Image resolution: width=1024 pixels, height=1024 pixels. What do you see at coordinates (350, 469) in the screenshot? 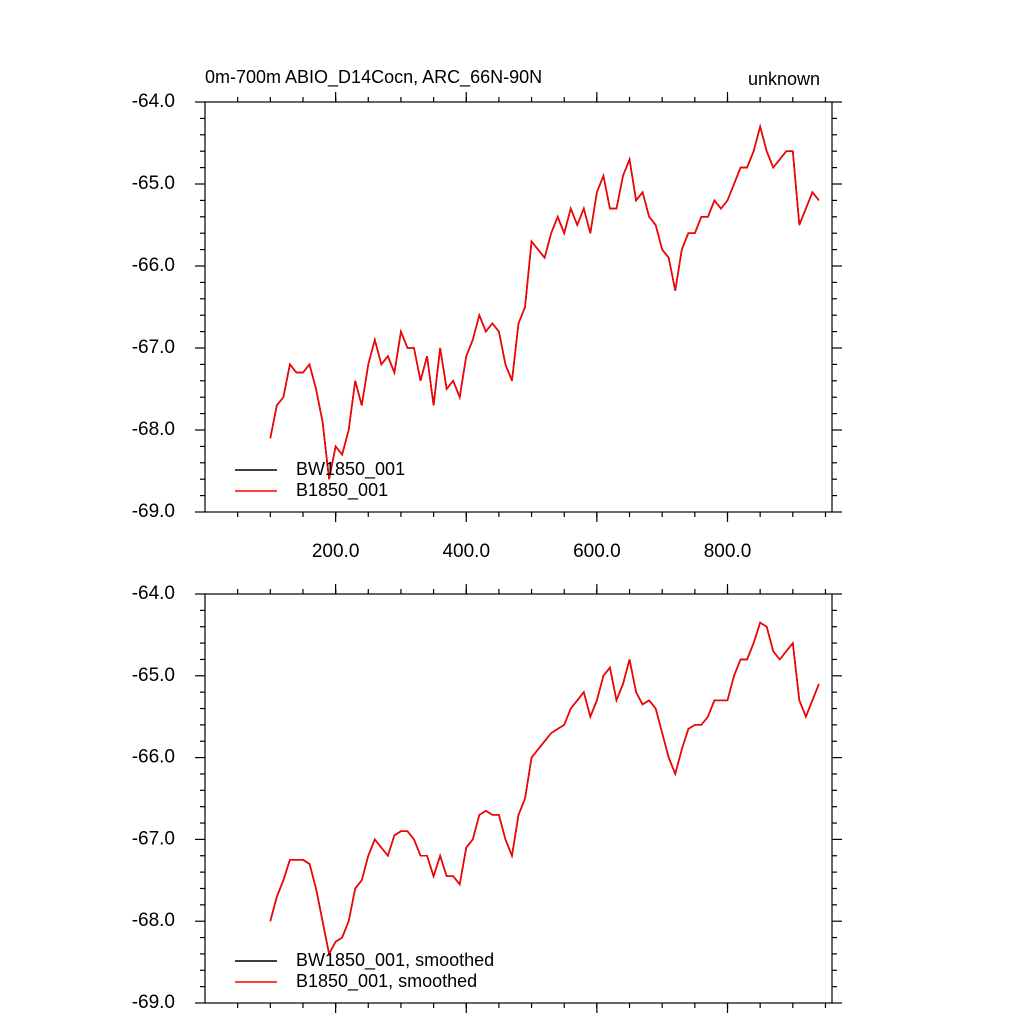
I see `legend-label: BW1850_001` at bounding box center [350, 469].